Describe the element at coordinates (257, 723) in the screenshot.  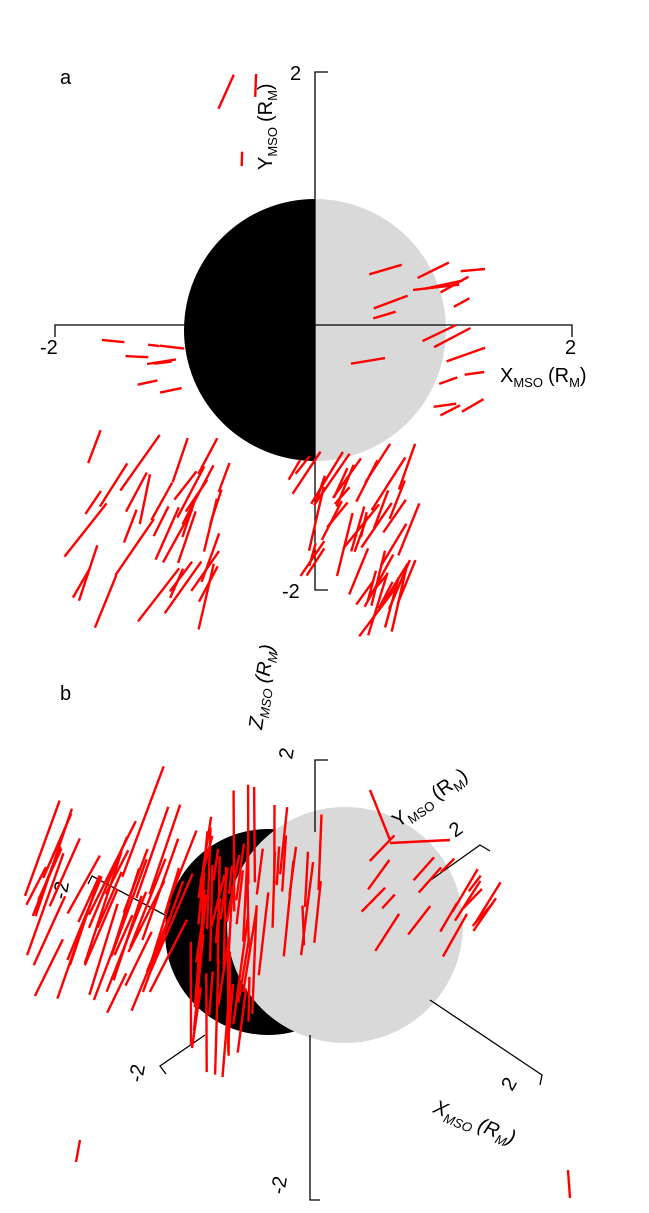
I see `axis-name: Z` at that location.